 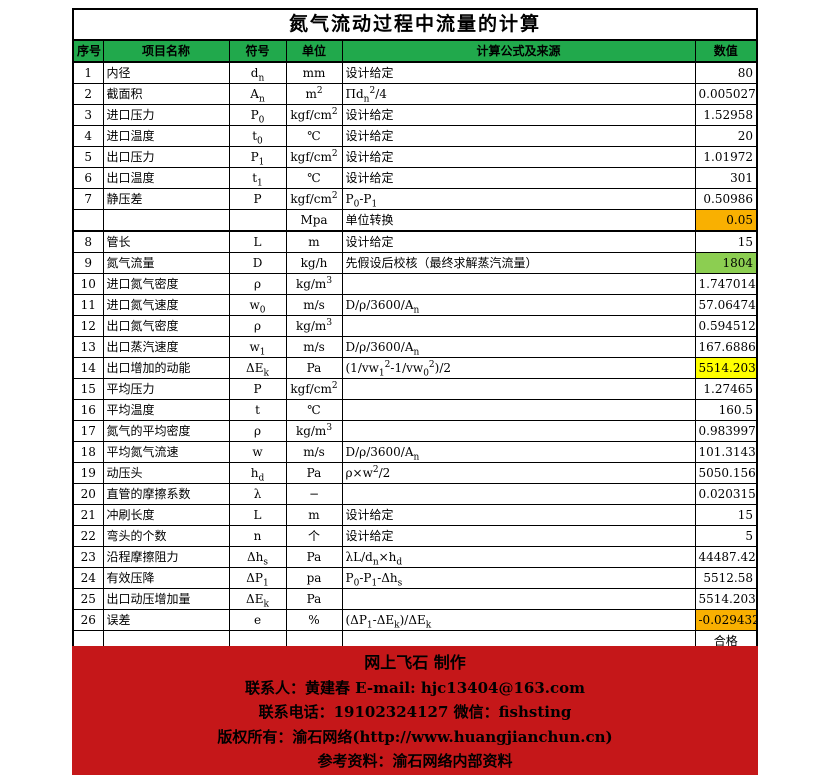 What do you see at coordinates (415, 620) in the screenshot?
I see `table-row: 26 误差 e% (ΔP1-ΔEk)/ΔEk -0.029432` at bounding box center [415, 620].